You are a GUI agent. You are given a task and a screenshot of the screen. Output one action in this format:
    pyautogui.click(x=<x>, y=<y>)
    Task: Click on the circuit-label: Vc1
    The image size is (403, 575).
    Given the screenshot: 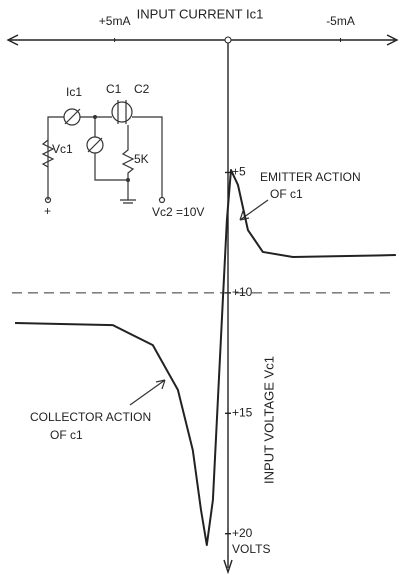 What is the action you would take?
    pyautogui.click(x=62, y=149)
    